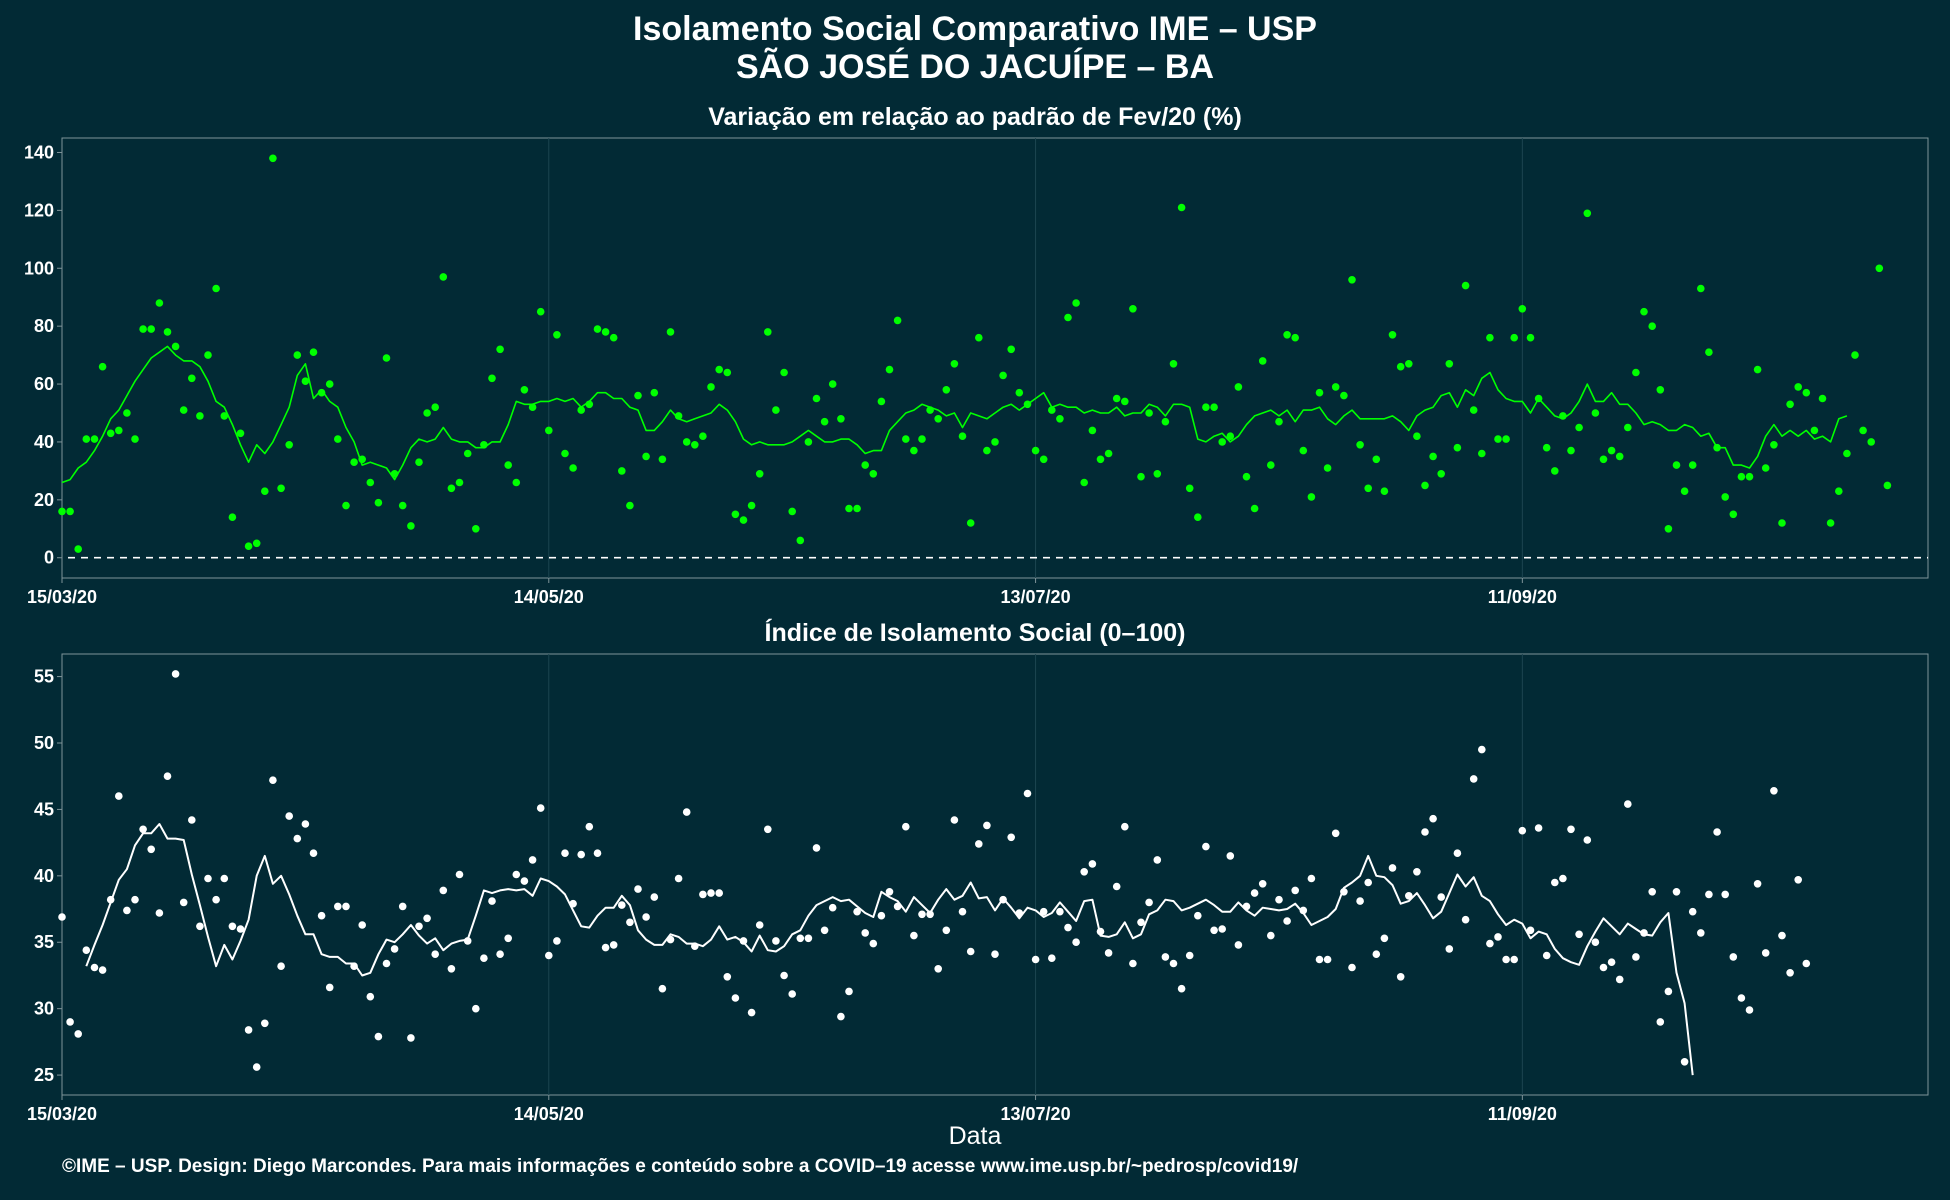 This screenshot has height=1200, width=1950. Describe the element at coordinates (44, 326) in the screenshot. I see `top-y-tick-label: 80` at that location.